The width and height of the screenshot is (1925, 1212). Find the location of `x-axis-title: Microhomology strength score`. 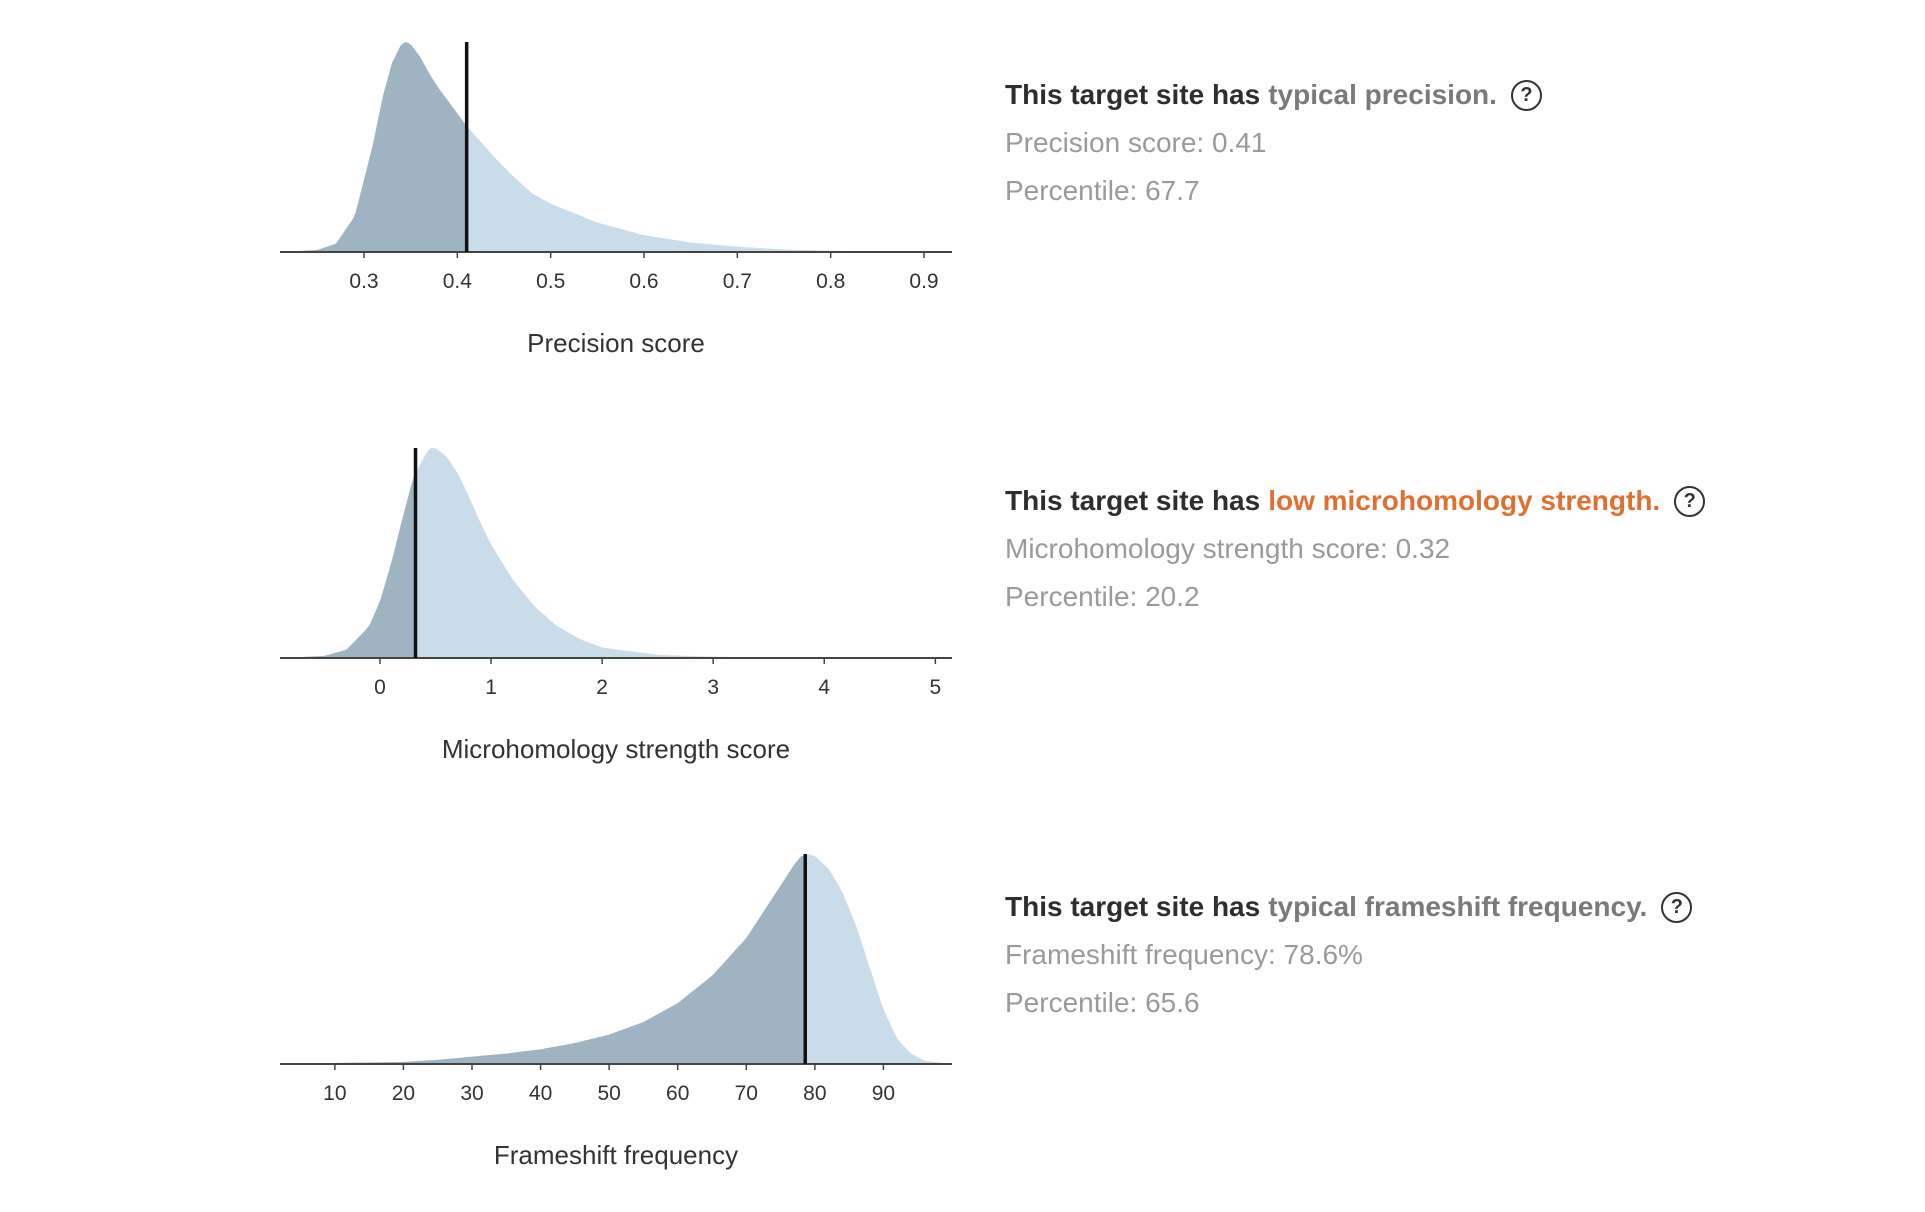

x-axis-title: Microhomology strength score is located at coordinates (616, 749).